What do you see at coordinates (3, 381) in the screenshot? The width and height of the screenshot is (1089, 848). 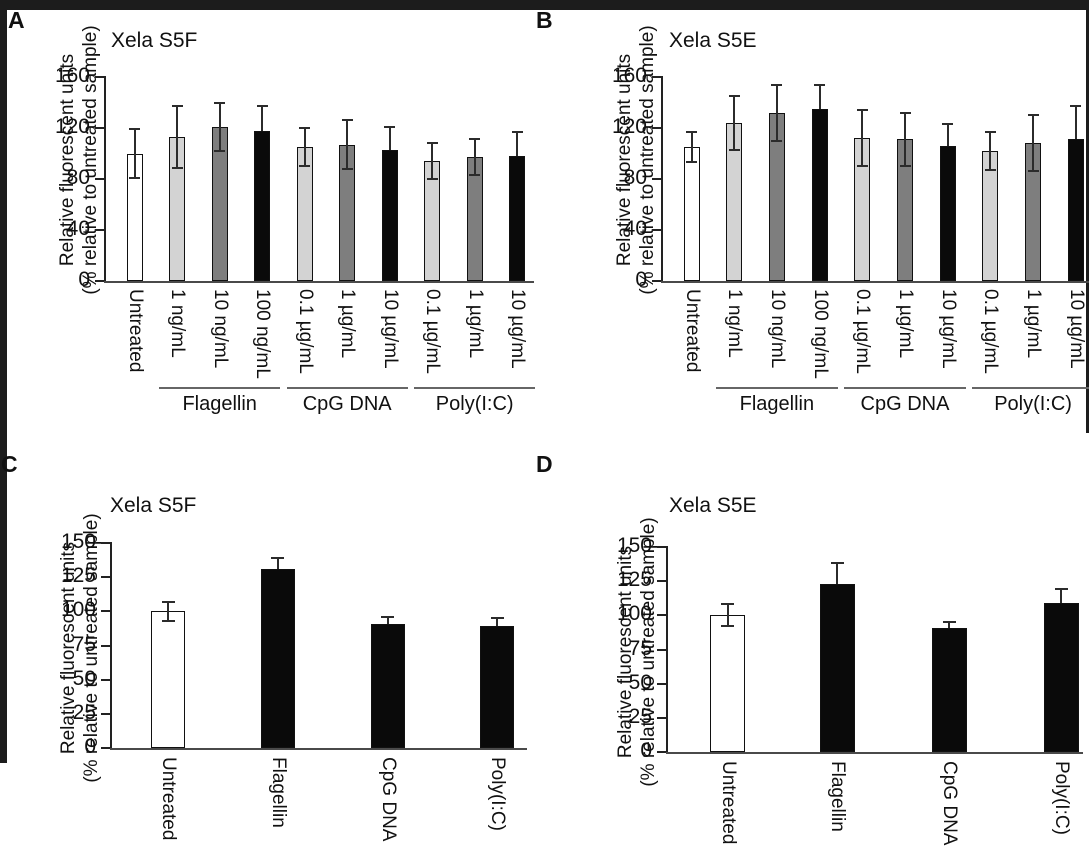 I see `figure-border-left` at bounding box center [3, 381].